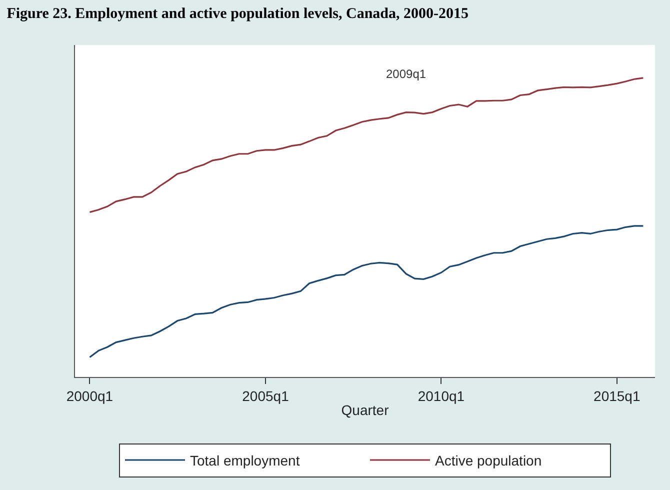 Image resolution: width=670 pixels, height=490 pixels. I want to click on x-axis-title: Quarter, so click(365, 410).